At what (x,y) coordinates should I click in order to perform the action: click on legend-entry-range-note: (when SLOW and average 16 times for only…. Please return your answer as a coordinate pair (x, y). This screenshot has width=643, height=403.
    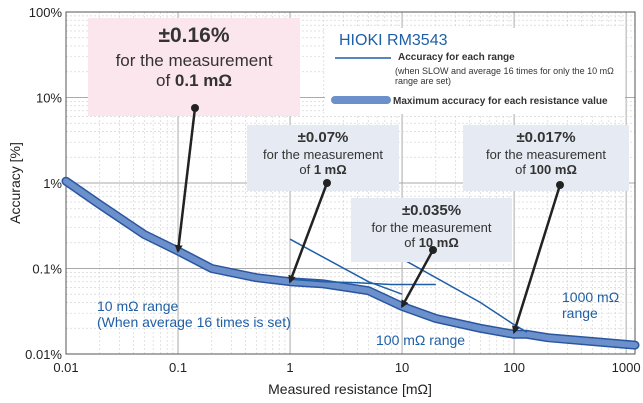
    Looking at the image, I should click on (504, 76).